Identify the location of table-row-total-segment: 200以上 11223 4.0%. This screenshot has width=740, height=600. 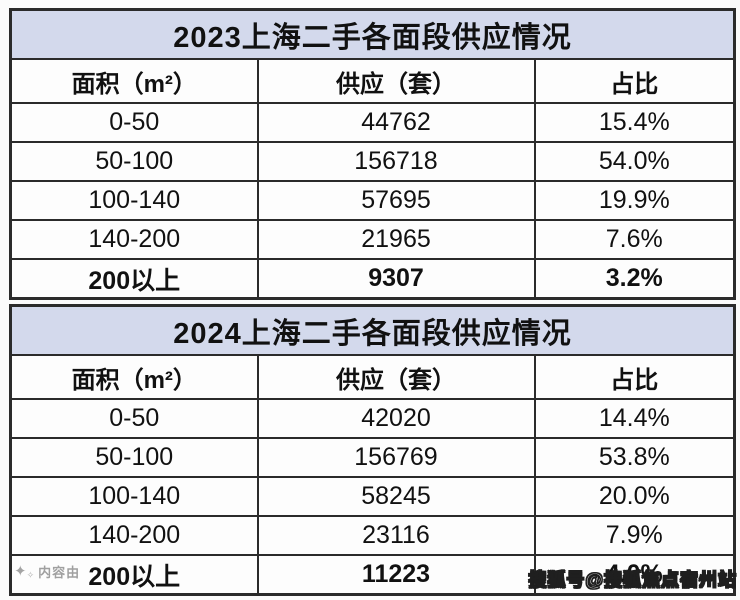
(372, 575).